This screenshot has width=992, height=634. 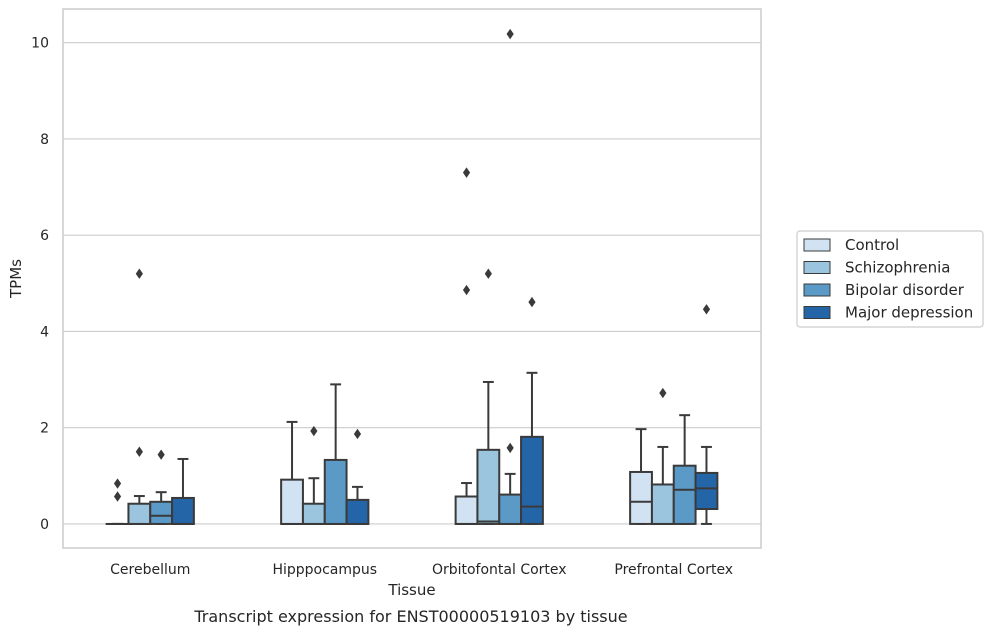 I want to click on x-tick-label: Orbitofontal Cortex, so click(x=499, y=570).